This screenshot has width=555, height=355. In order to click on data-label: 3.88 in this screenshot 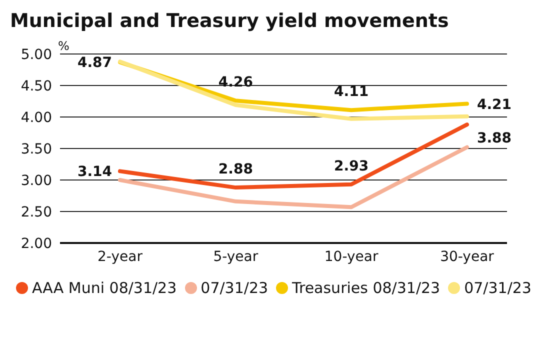, I will do `click(494, 138)`.